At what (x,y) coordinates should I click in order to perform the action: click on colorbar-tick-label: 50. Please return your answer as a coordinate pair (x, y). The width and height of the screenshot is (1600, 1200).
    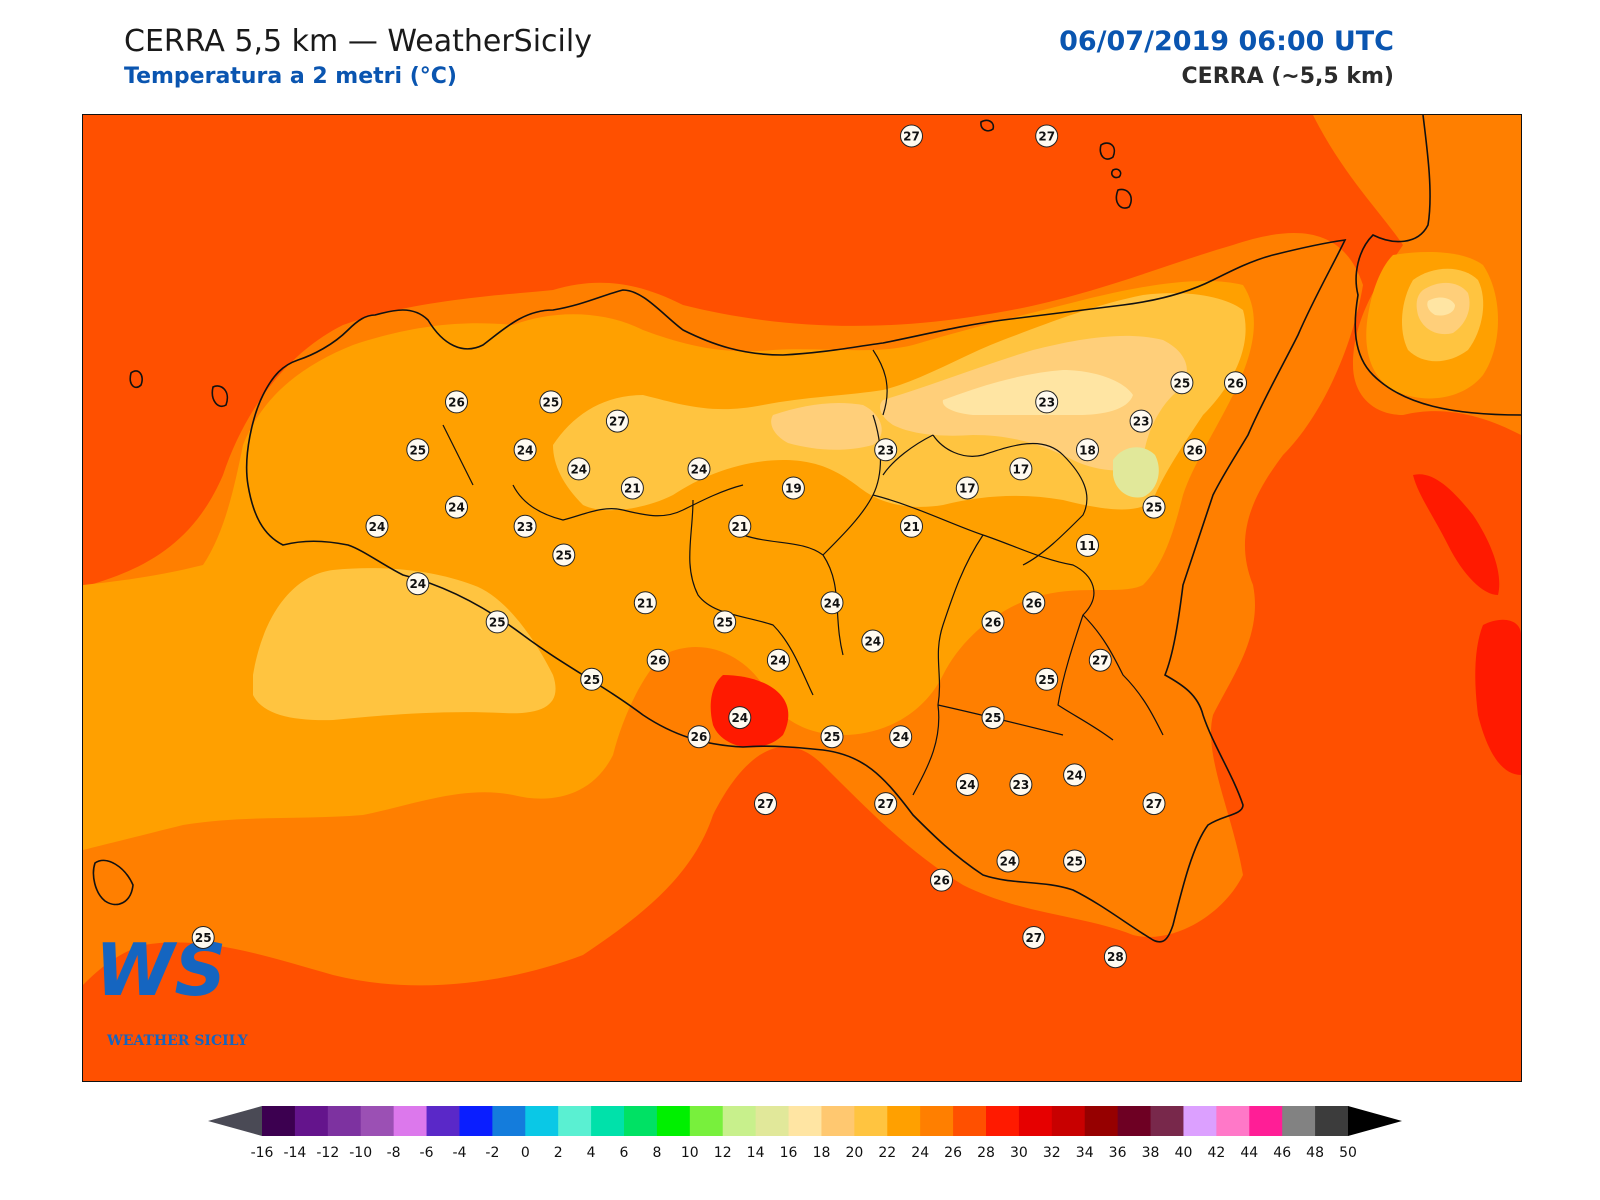
    Looking at the image, I should click on (1348, 1153).